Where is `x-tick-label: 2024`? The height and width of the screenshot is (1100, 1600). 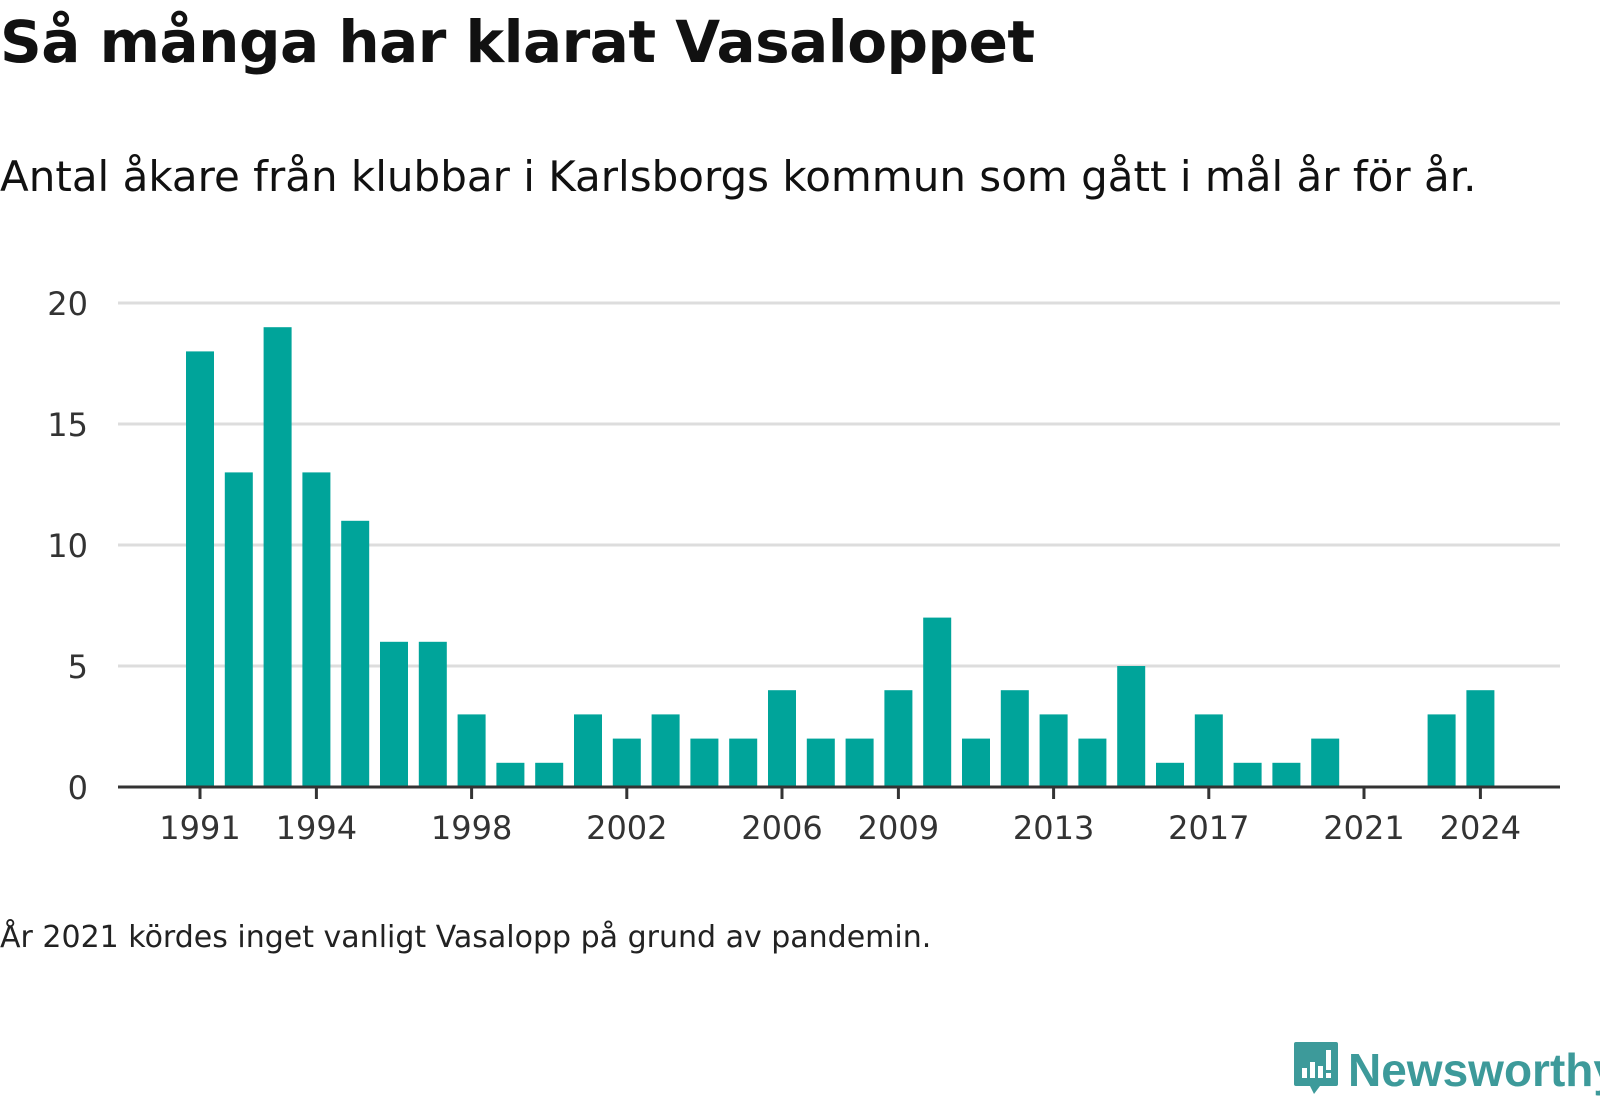
x-tick-label: 2024 is located at coordinates (1480, 828).